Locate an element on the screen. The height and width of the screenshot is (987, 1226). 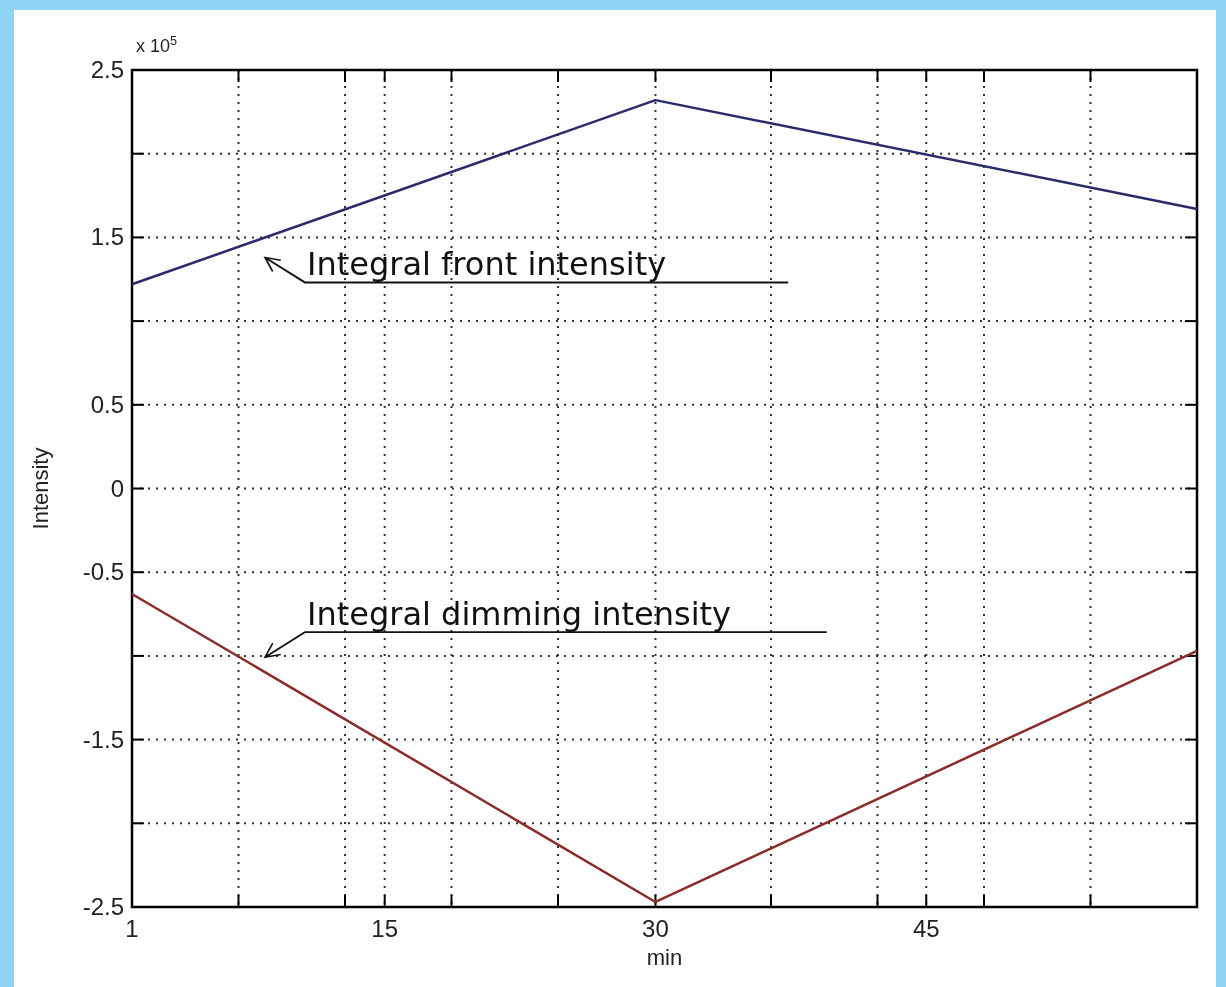
annotation: Integral dimming intensity is located at coordinates (519, 614).